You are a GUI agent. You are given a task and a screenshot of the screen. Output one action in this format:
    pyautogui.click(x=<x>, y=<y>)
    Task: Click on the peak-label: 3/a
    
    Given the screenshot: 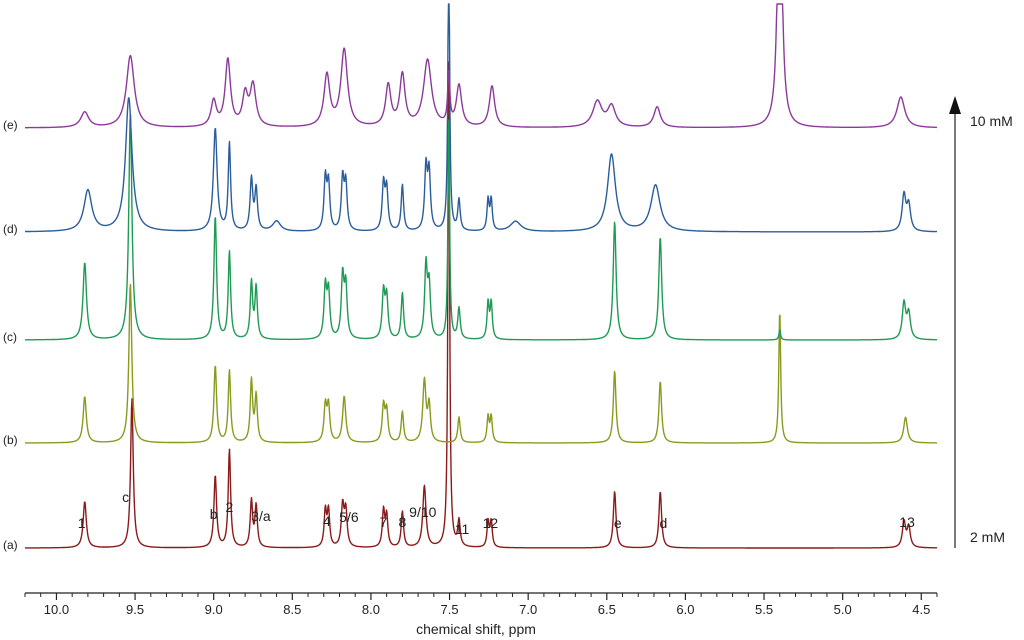 What is the action you would take?
    pyautogui.click(x=261, y=516)
    